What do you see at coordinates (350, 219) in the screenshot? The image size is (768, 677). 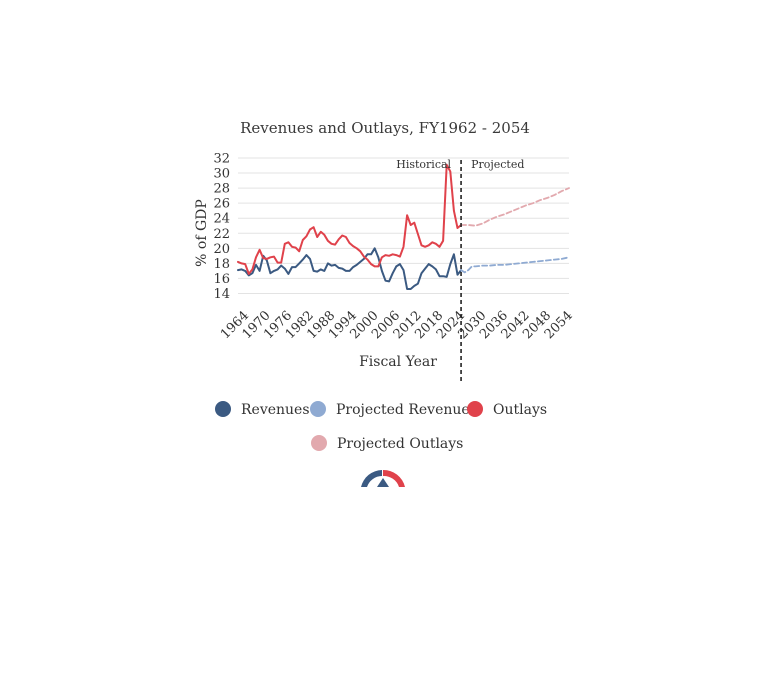 I see `series-line-outlays` at bounding box center [350, 219].